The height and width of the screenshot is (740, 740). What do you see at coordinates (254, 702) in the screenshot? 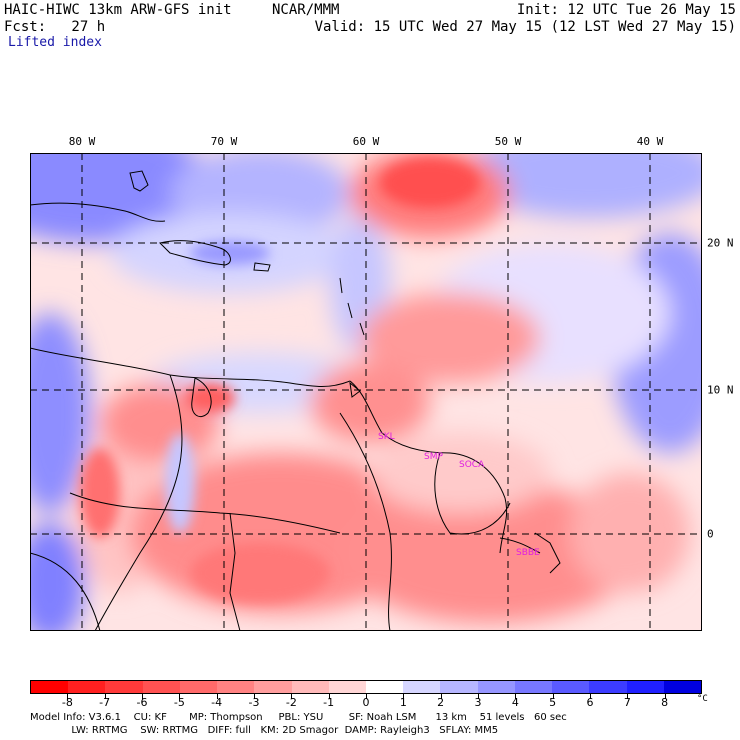
I see `colorbar-tick-label: -3` at bounding box center [254, 702].